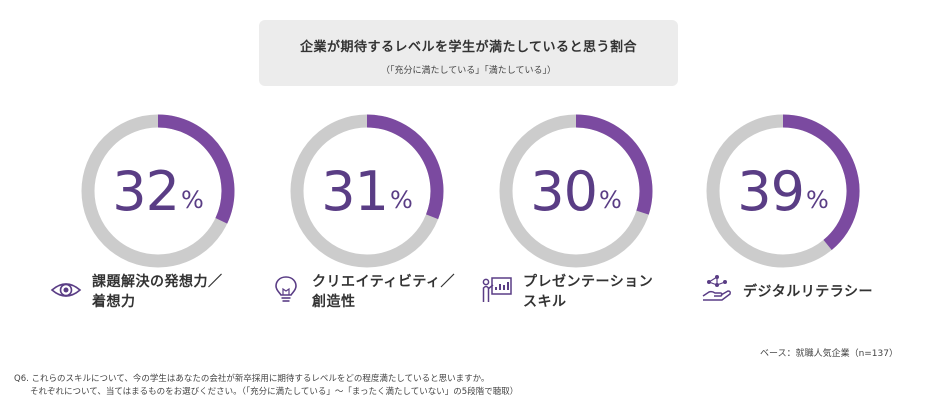  Describe the element at coordinates (497, 289) in the screenshot. I see `presentation-icon` at that location.